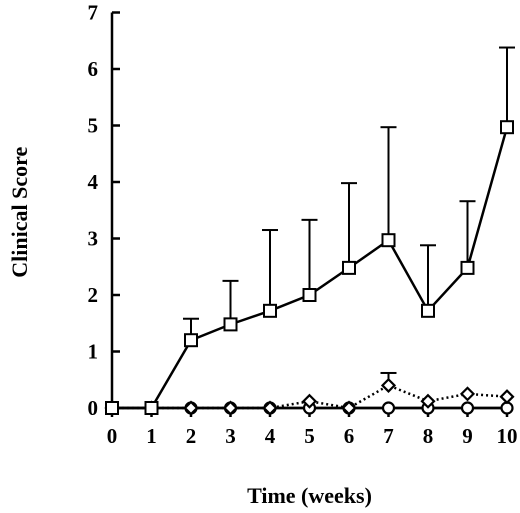 The height and width of the screenshot is (513, 520). I want to click on series-line, so click(310, 397).